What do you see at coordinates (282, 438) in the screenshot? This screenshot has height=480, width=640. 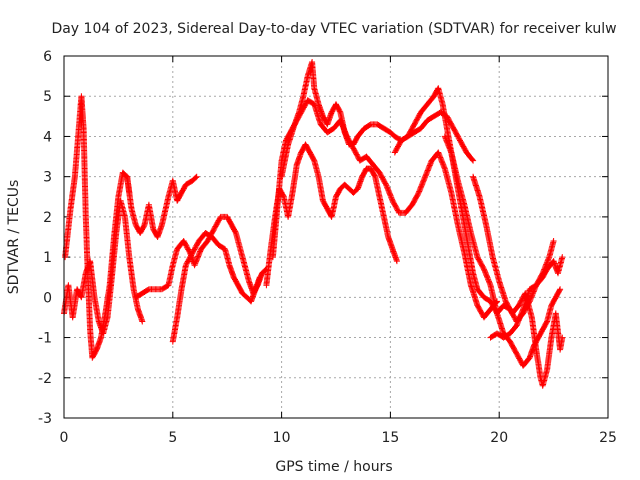 I see `x-tick-label: 10` at bounding box center [282, 438].